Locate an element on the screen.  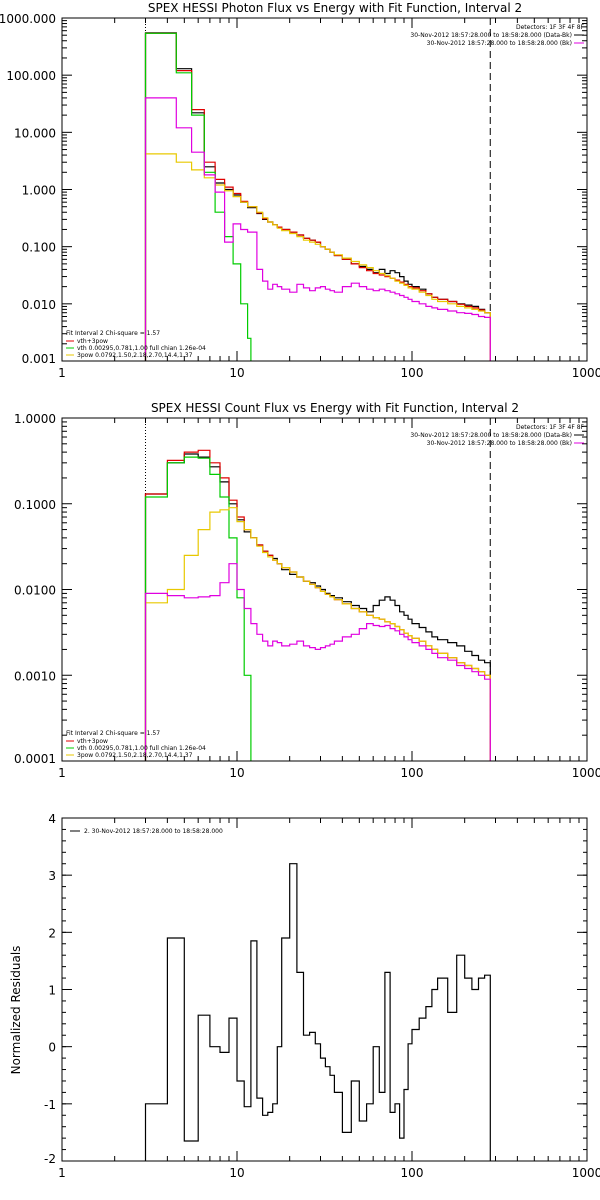
y-tick-label: 1.000 is located at coordinates (39, 191).